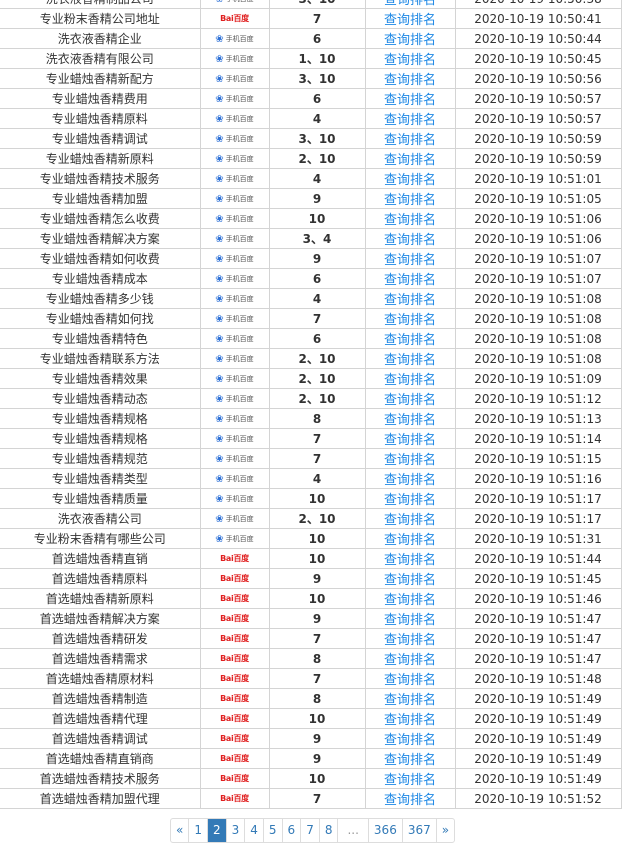  What do you see at coordinates (384, 830) in the screenshot?
I see `page-button: 366` at bounding box center [384, 830].